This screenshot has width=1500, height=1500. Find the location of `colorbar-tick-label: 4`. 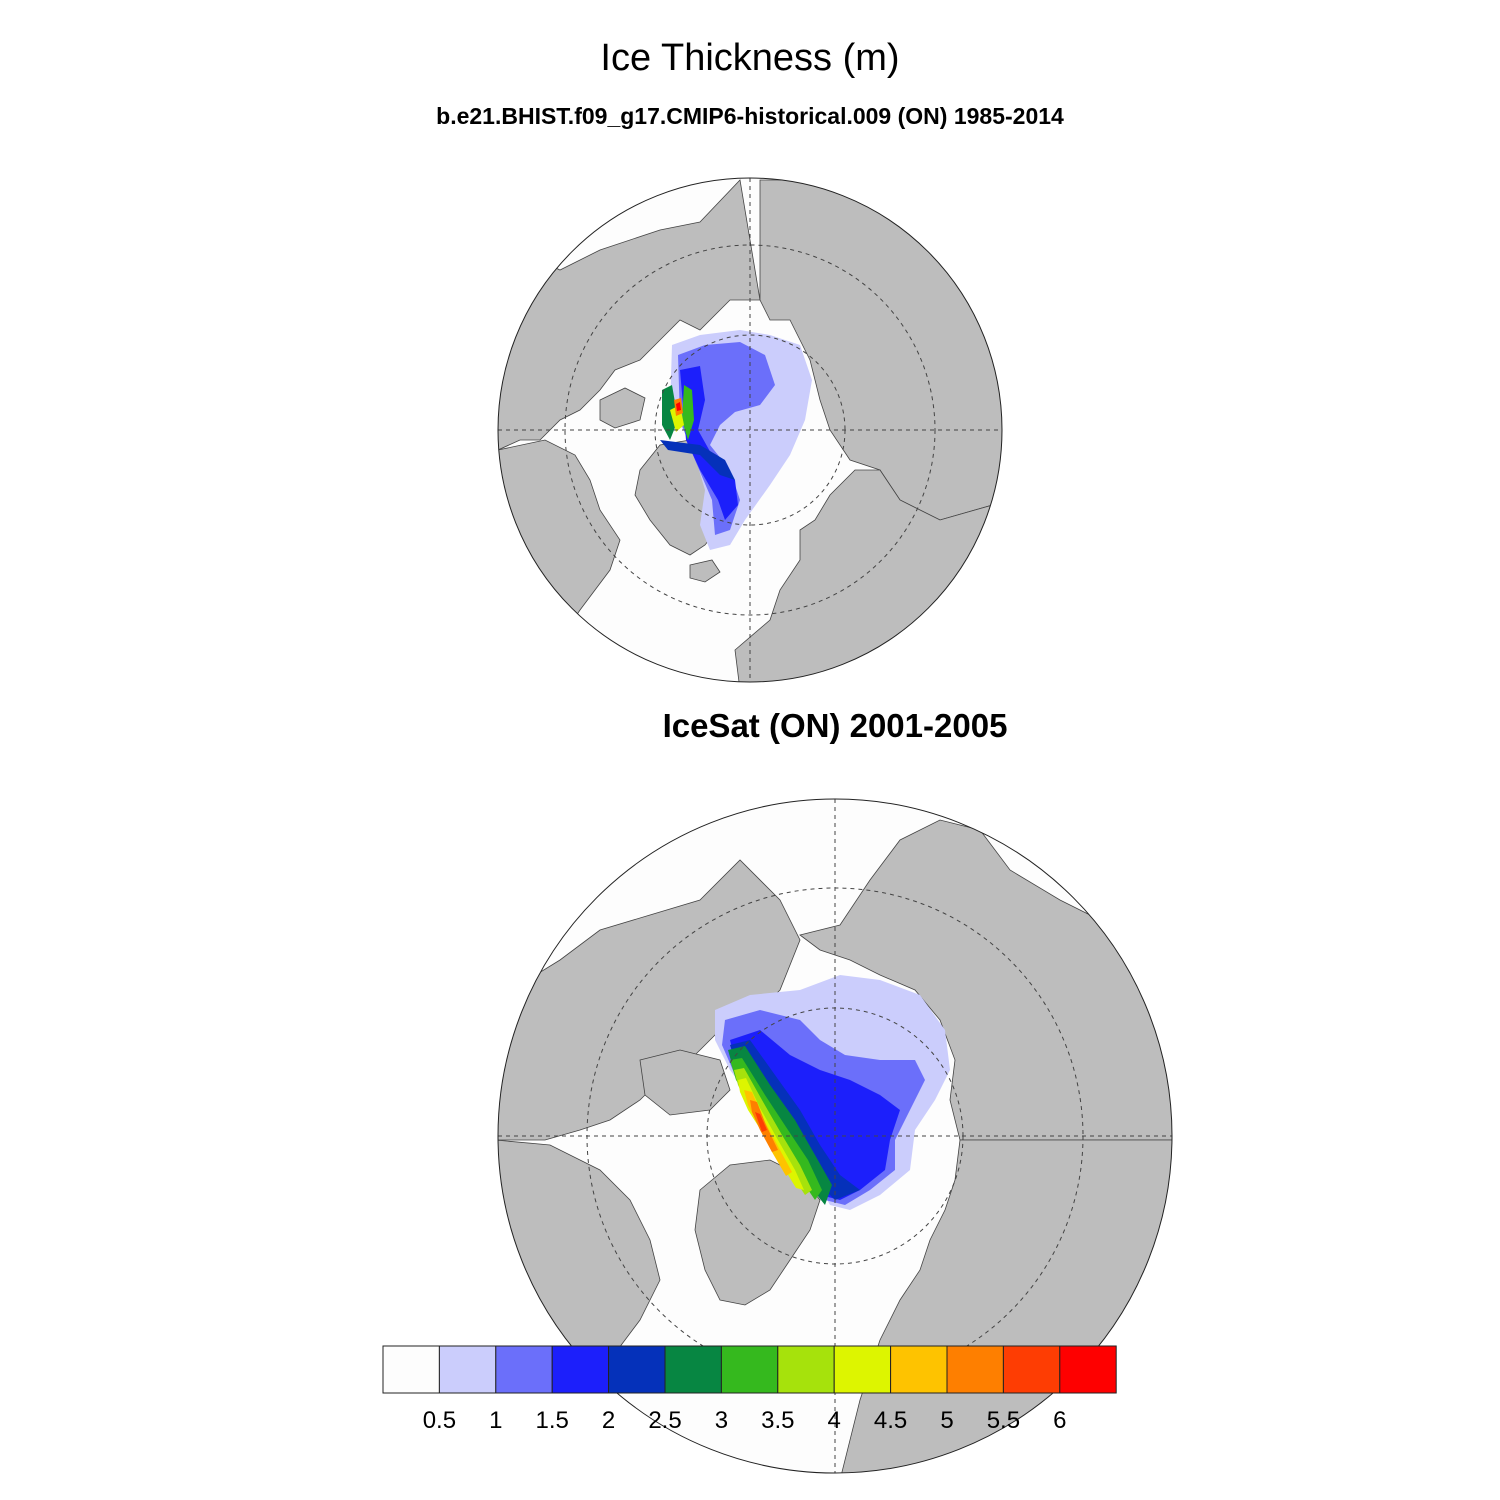

colorbar-tick-label: 4 is located at coordinates (834, 1420).